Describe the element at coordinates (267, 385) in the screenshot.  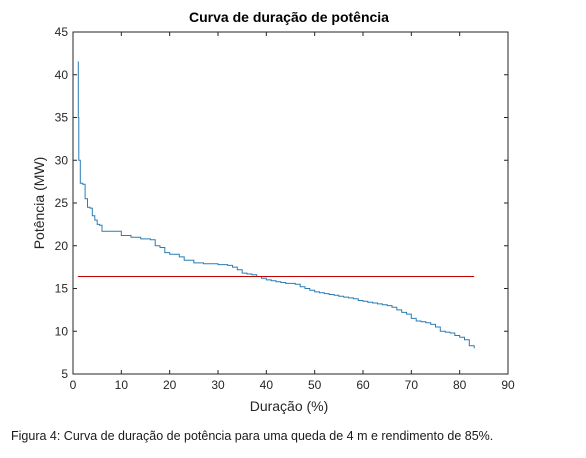
I see `x-tick-label: 40` at that location.